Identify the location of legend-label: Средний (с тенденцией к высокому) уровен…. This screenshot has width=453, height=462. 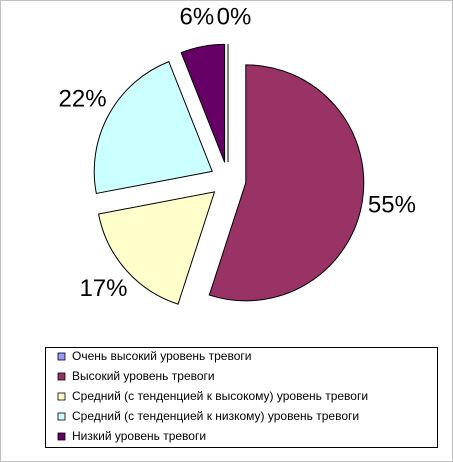
(220, 396).